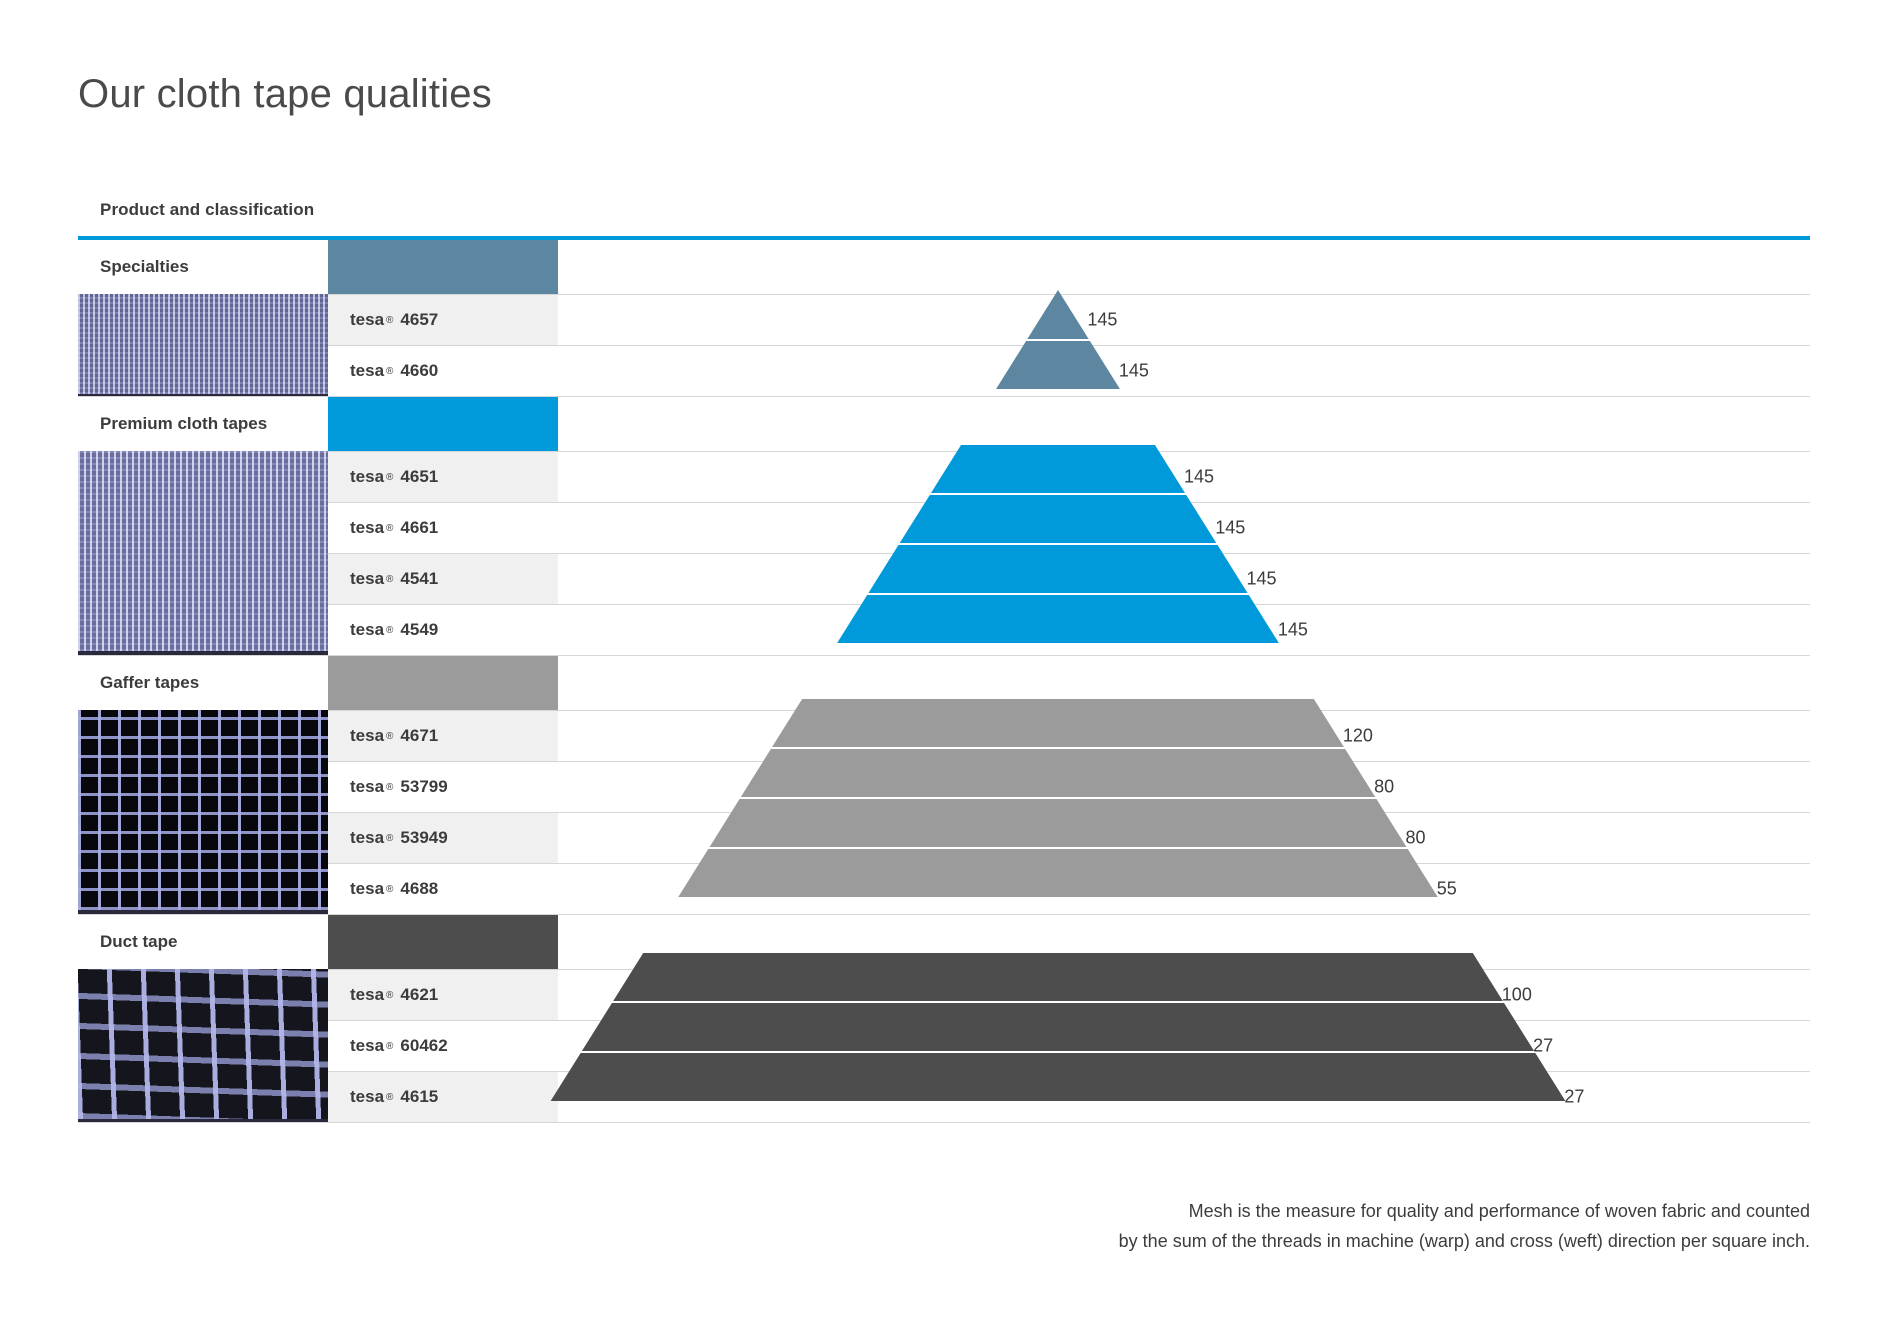  What do you see at coordinates (424, 786) in the screenshot?
I see `product-code: 53799` at bounding box center [424, 786].